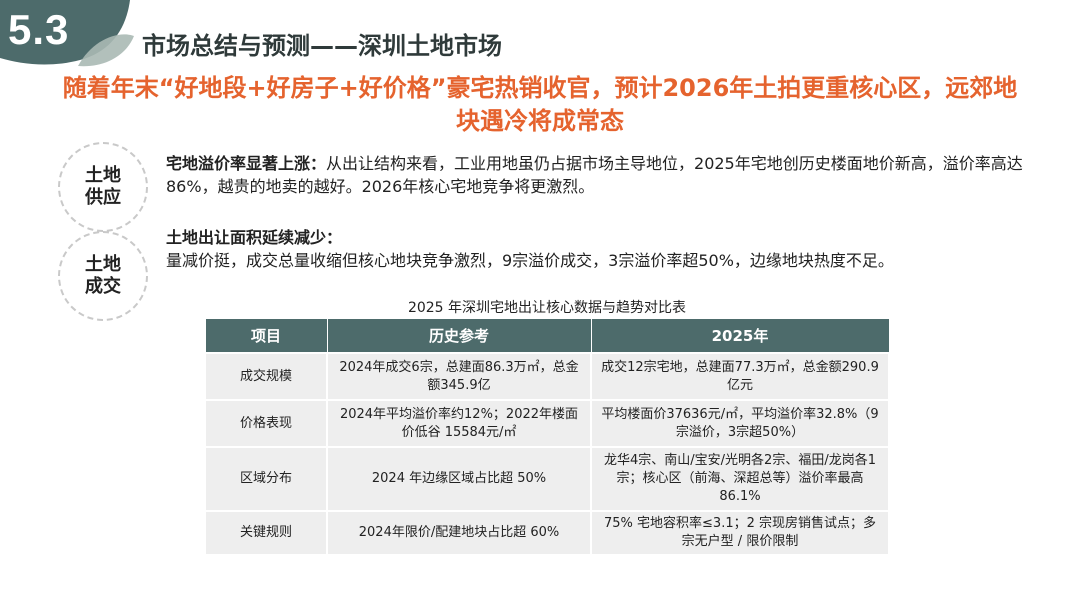  Describe the element at coordinates (740, 533) in the screenshot. I see `table-cell: 75% 宅地容积率≤3.1；2 宗现房销售试点；多宗无户型 / 限价限制` at that location.